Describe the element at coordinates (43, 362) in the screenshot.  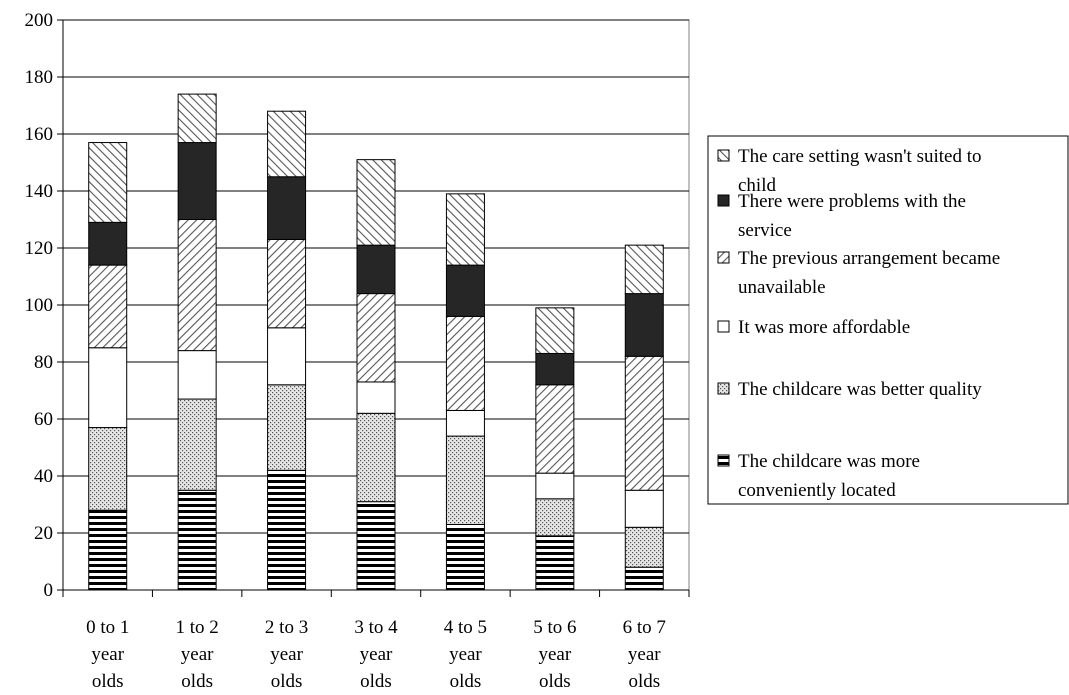
I see `y-tick-label: 80` at that location.